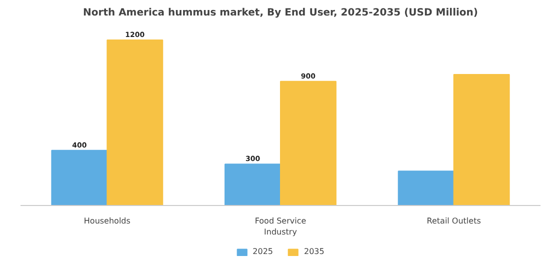  What do you see at coordinates (280, 226) in the screenshot?
I see `x-tick-label: Food Service Industry` at bounding box center [280, 226].